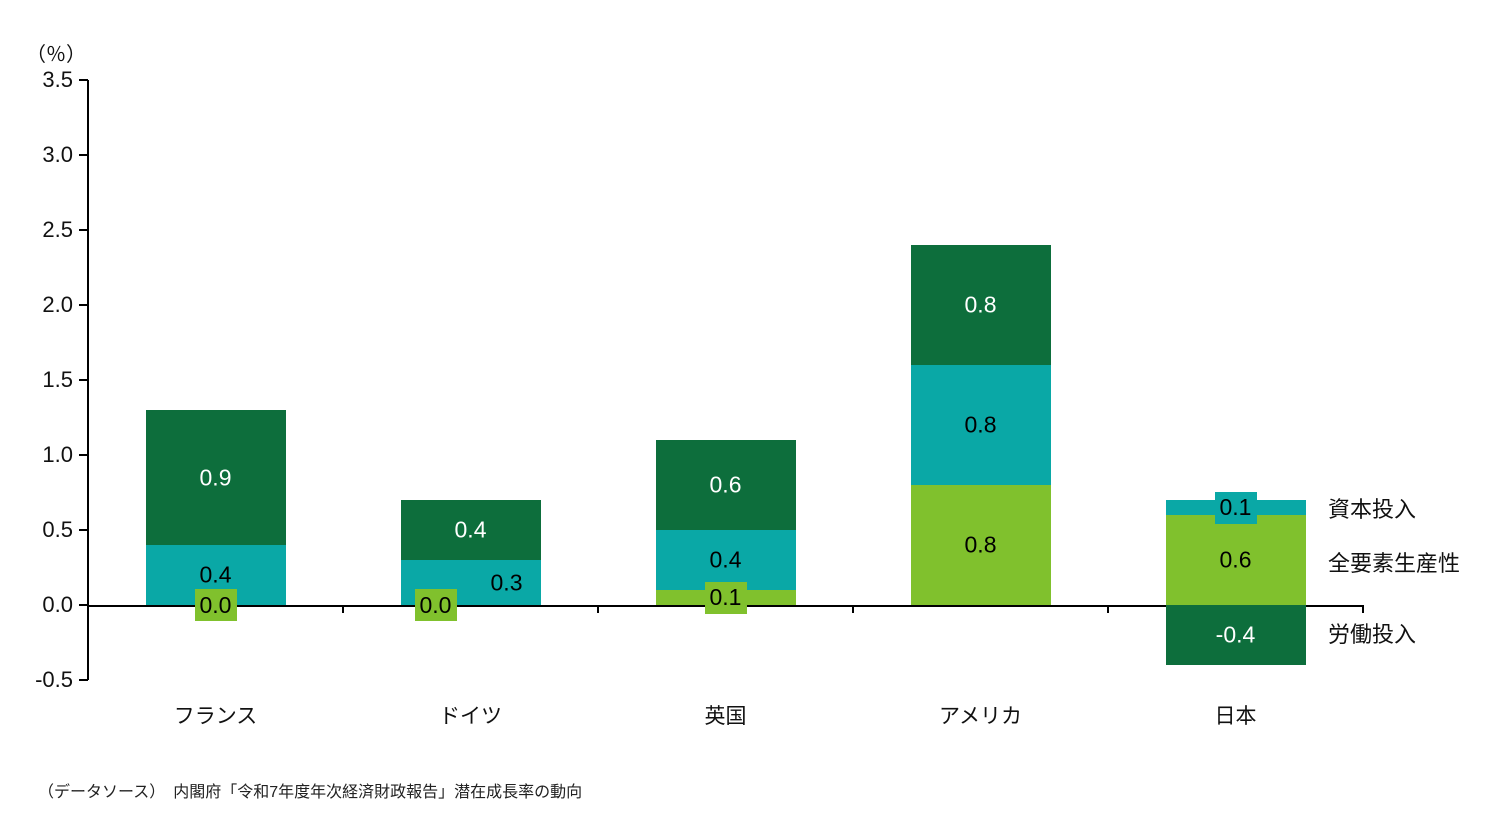  Describe the element at coordinates (215, 716) in the screenshot. I see `x-category-label: フランス` at that location.